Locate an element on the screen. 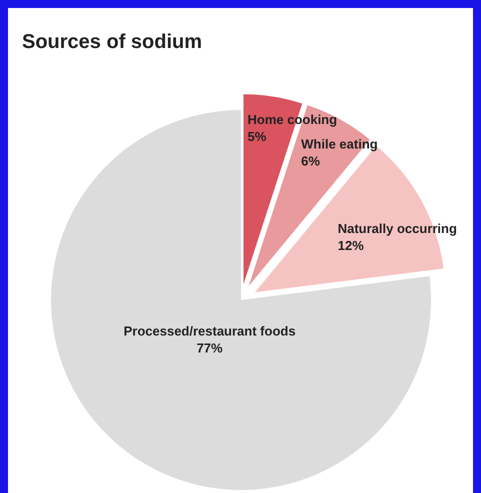 This screenshot has width=481, height=493. slice-label: Processed/restaurant foods is located at coordinates (210, 331).